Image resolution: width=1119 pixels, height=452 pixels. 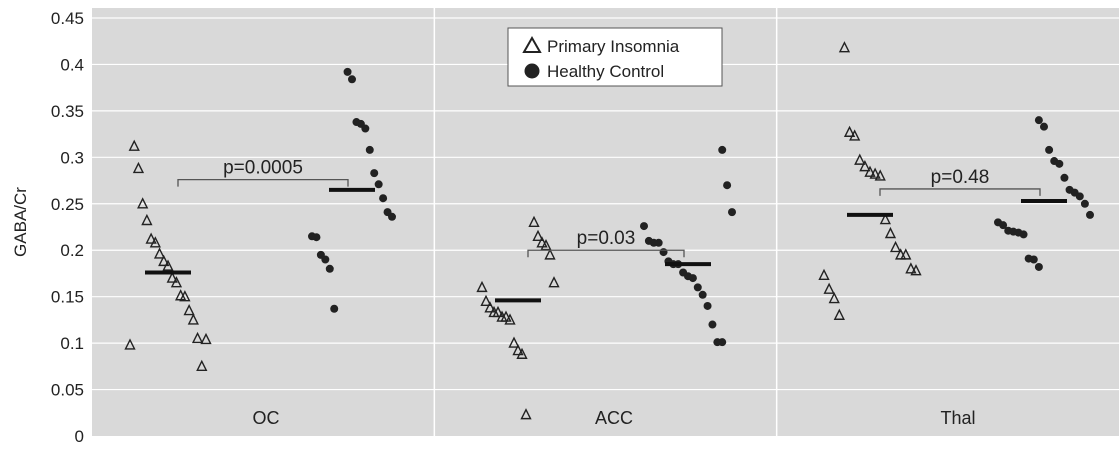 I want to click on category-label: ACC, so click(x=614, y=418).